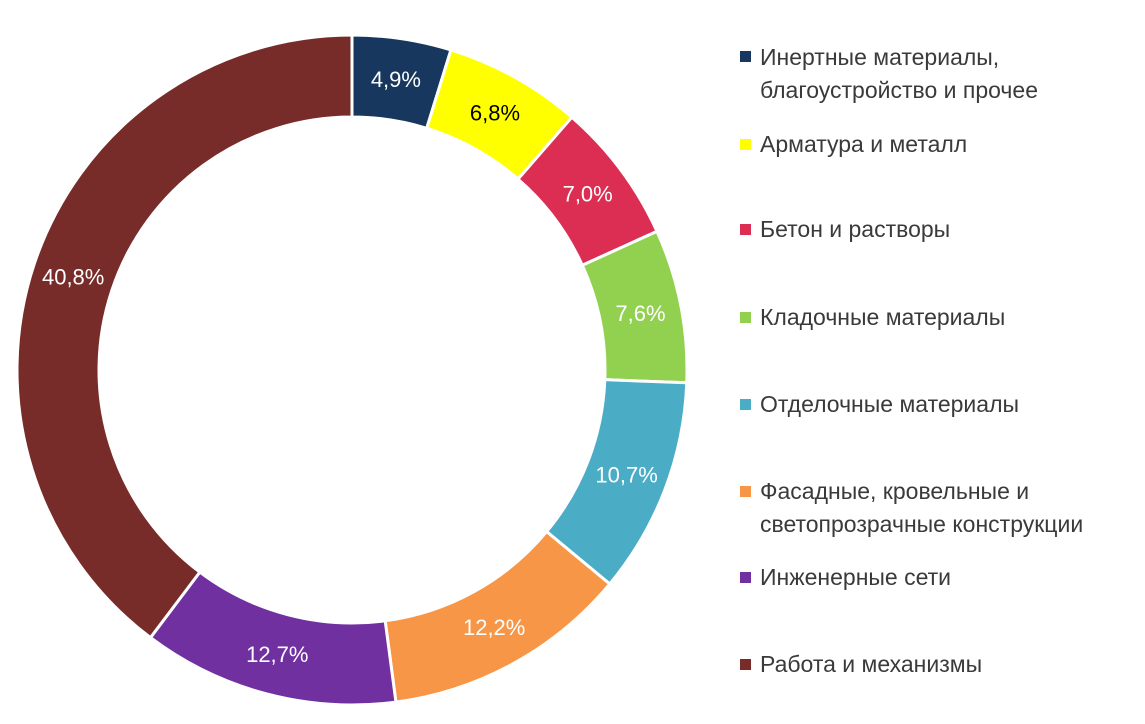  What do you see at coordinates (495, 113) in the screenshot?
I see `slice-data-label-2: 6,8%` at bounding box center [495, 113].